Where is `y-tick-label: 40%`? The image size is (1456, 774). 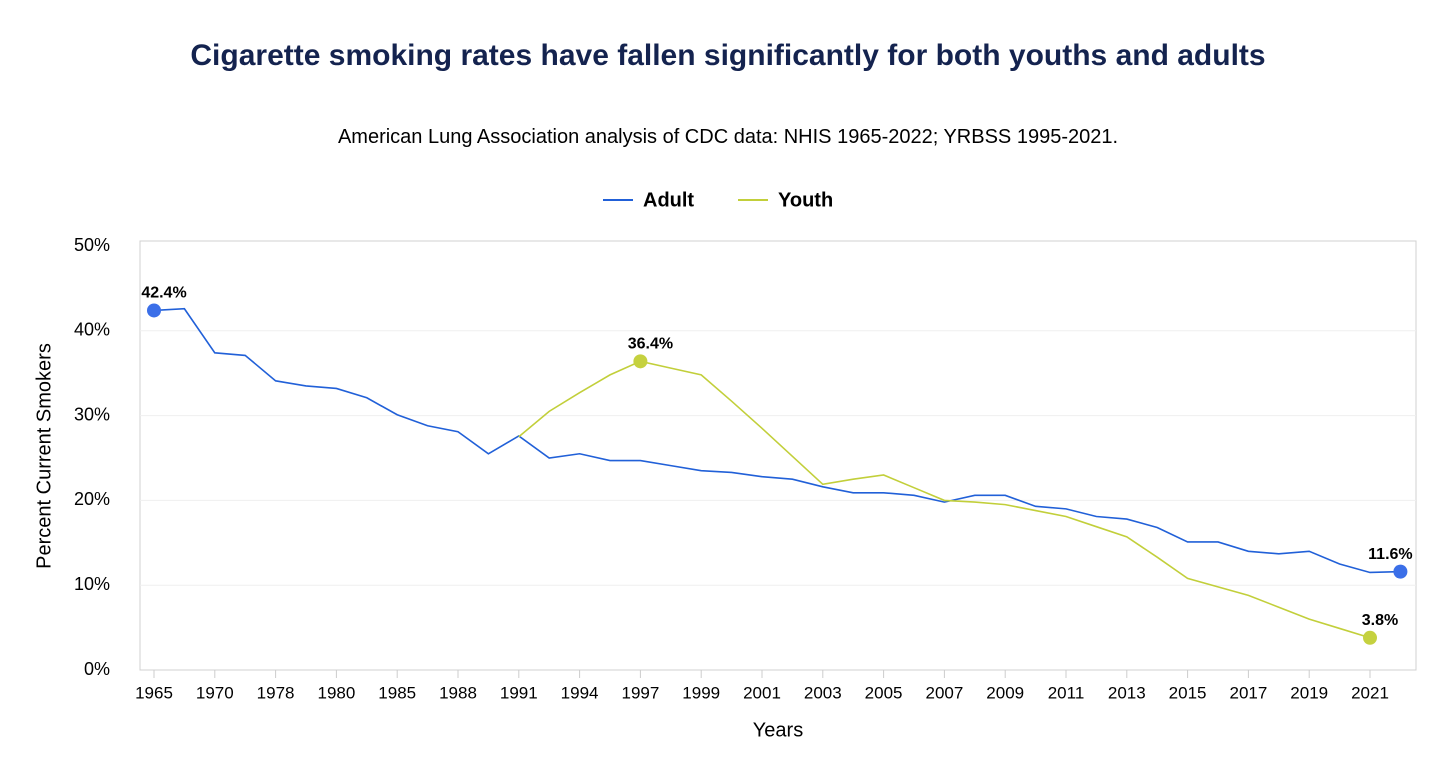 y-tick-label: 40% is located at coordinates (92, 330).